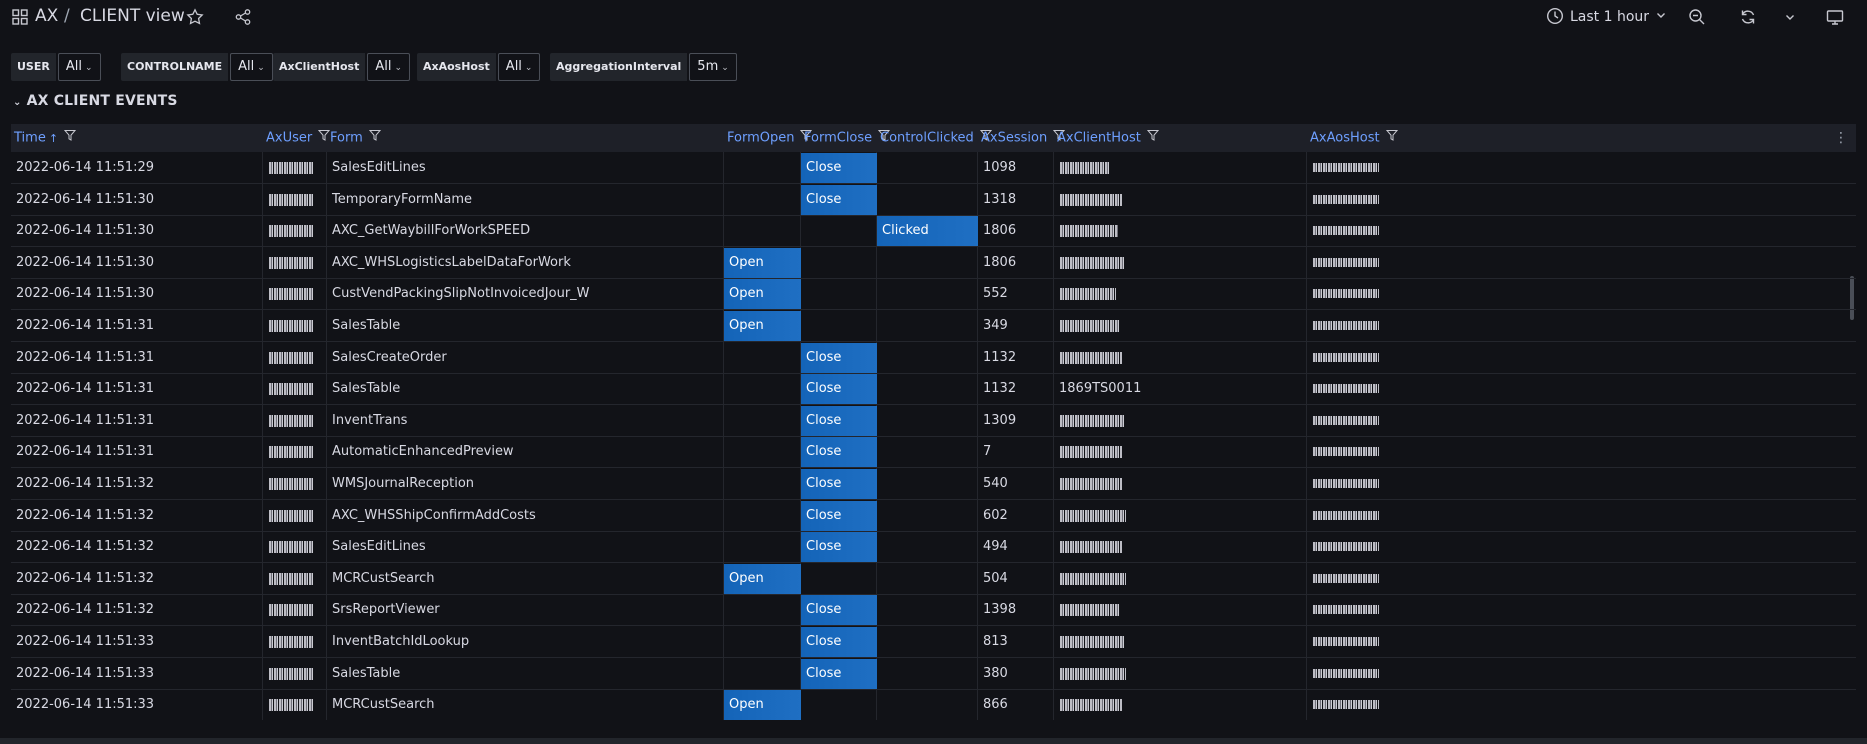 The height and width of the screenshot is (744, 1867). I want to click on column-header-controlclicked: ControlClicked, so click(936, 138).